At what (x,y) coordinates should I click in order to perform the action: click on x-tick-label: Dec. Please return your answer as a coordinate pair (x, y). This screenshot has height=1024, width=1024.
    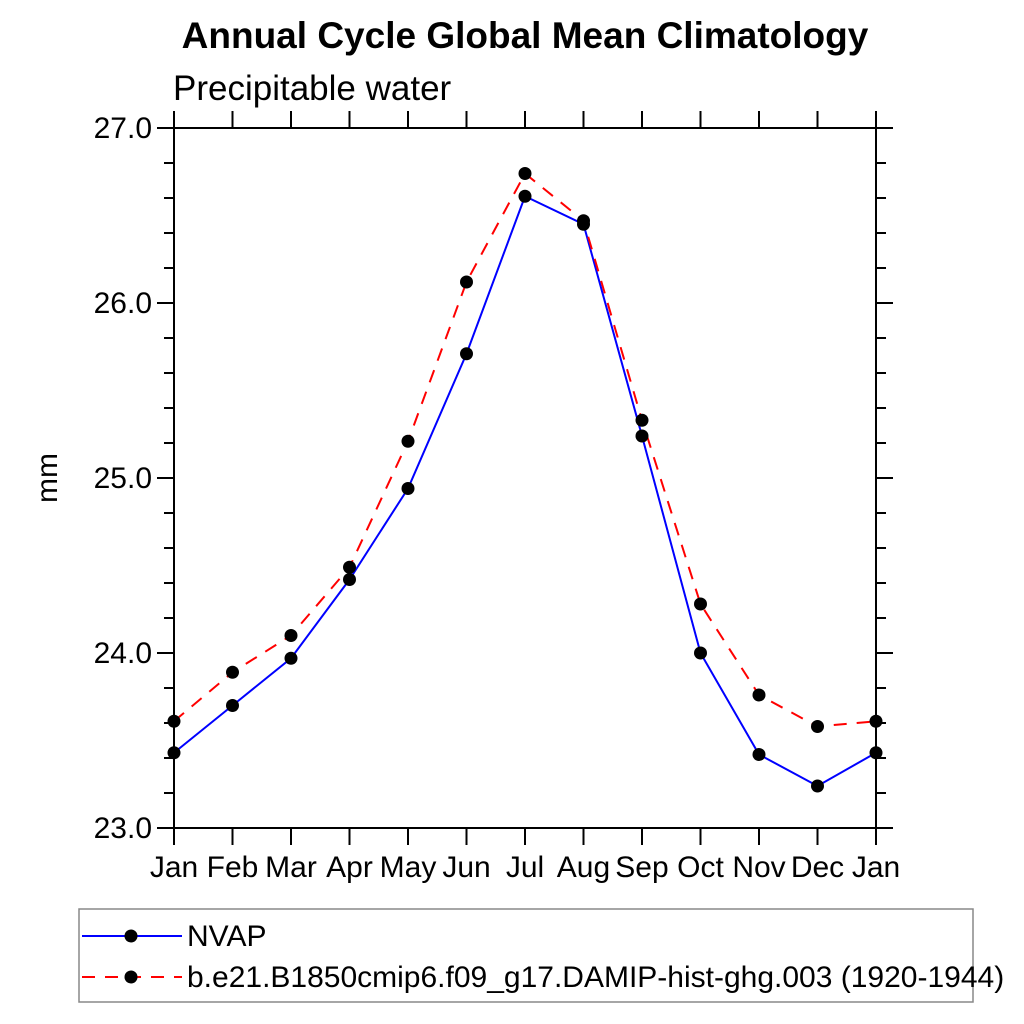
    Looking at the image, I should click on (817, 867).